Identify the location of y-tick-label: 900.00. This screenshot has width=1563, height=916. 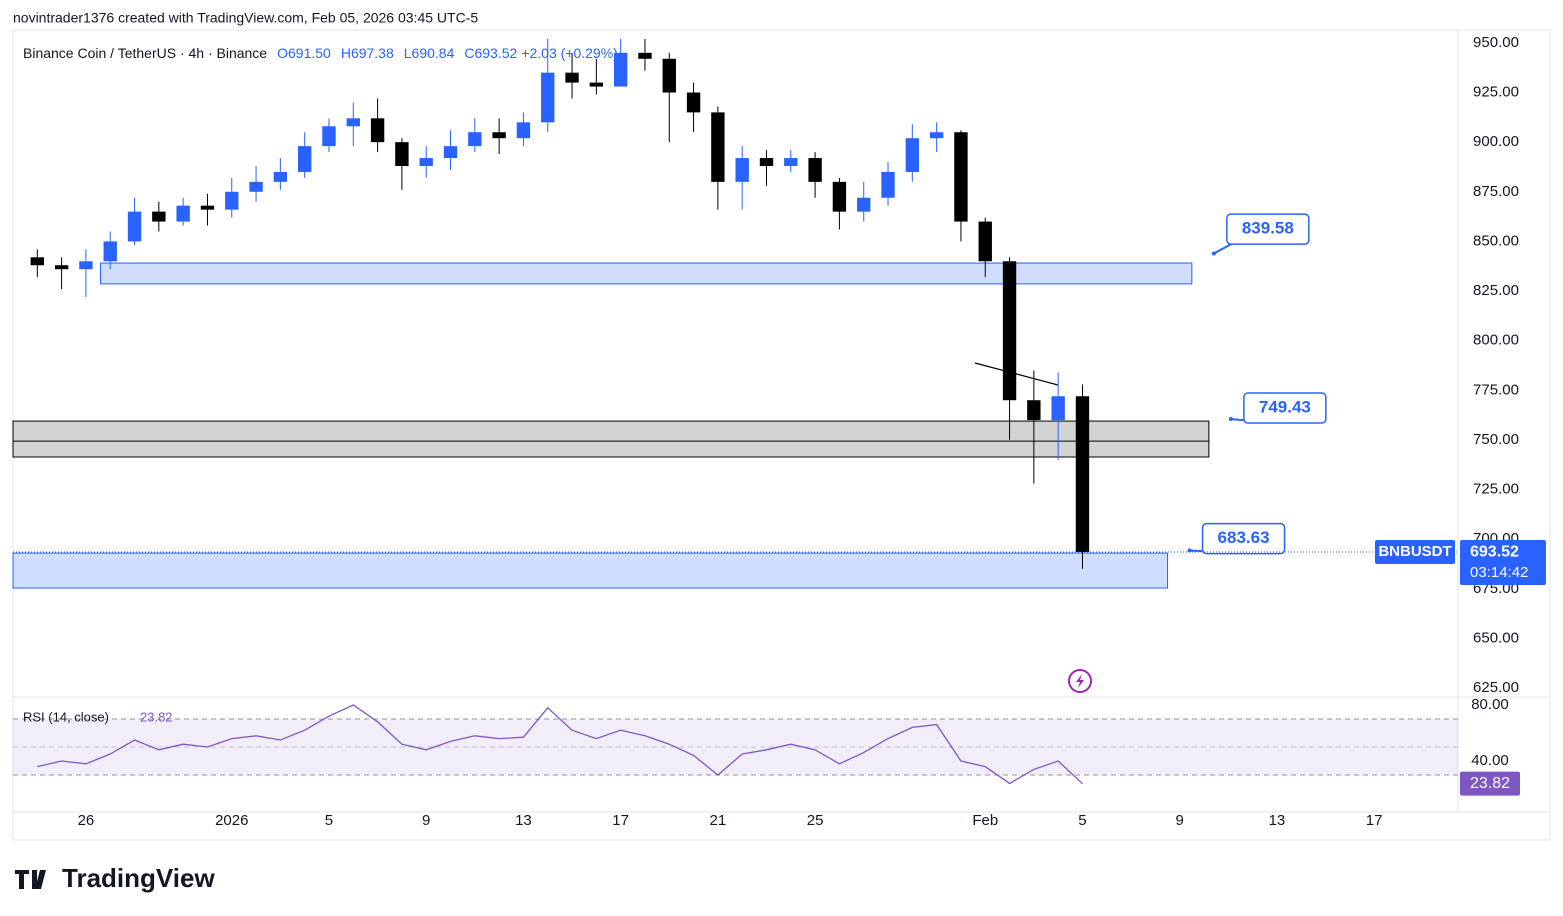
(1496, 141).